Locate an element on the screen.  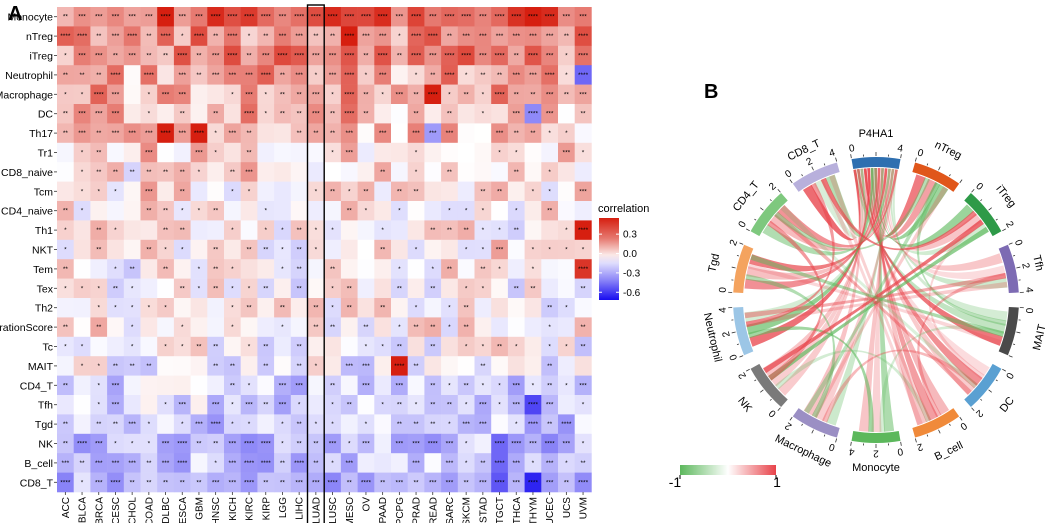
chord-sector-label: Macrophage is located at coordinates (803, 451).